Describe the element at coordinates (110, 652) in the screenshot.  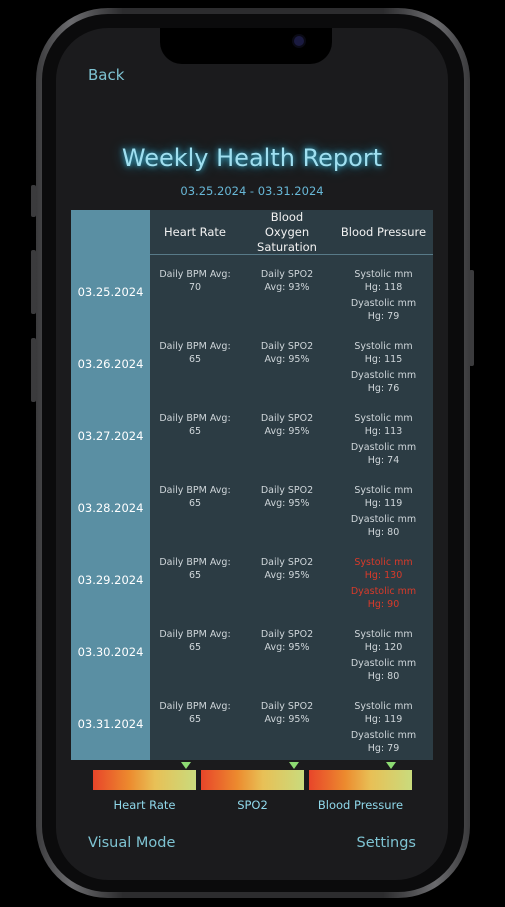
I see `row-date: 03.30.2024` at that location.